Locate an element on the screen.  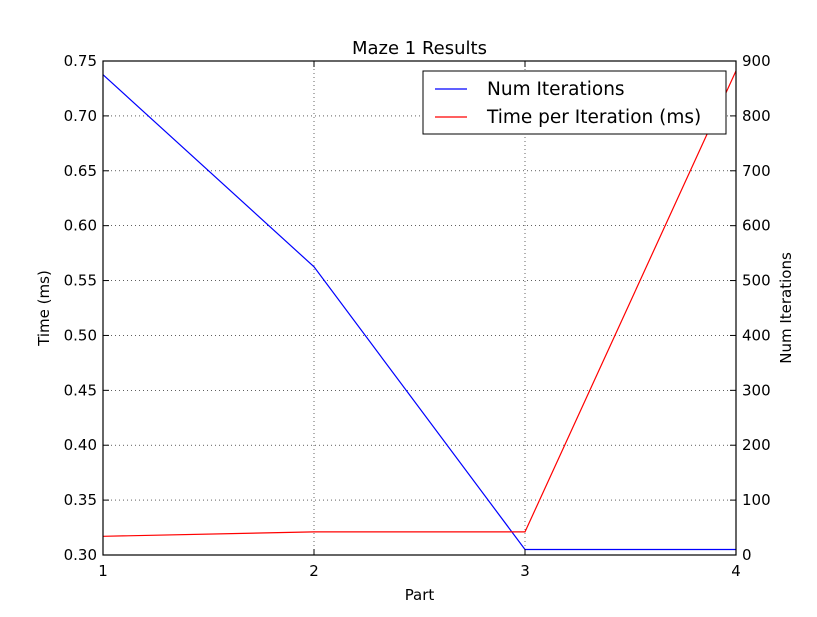
y-left-tick-label: 0.70 is located at coordinates (80, 116).